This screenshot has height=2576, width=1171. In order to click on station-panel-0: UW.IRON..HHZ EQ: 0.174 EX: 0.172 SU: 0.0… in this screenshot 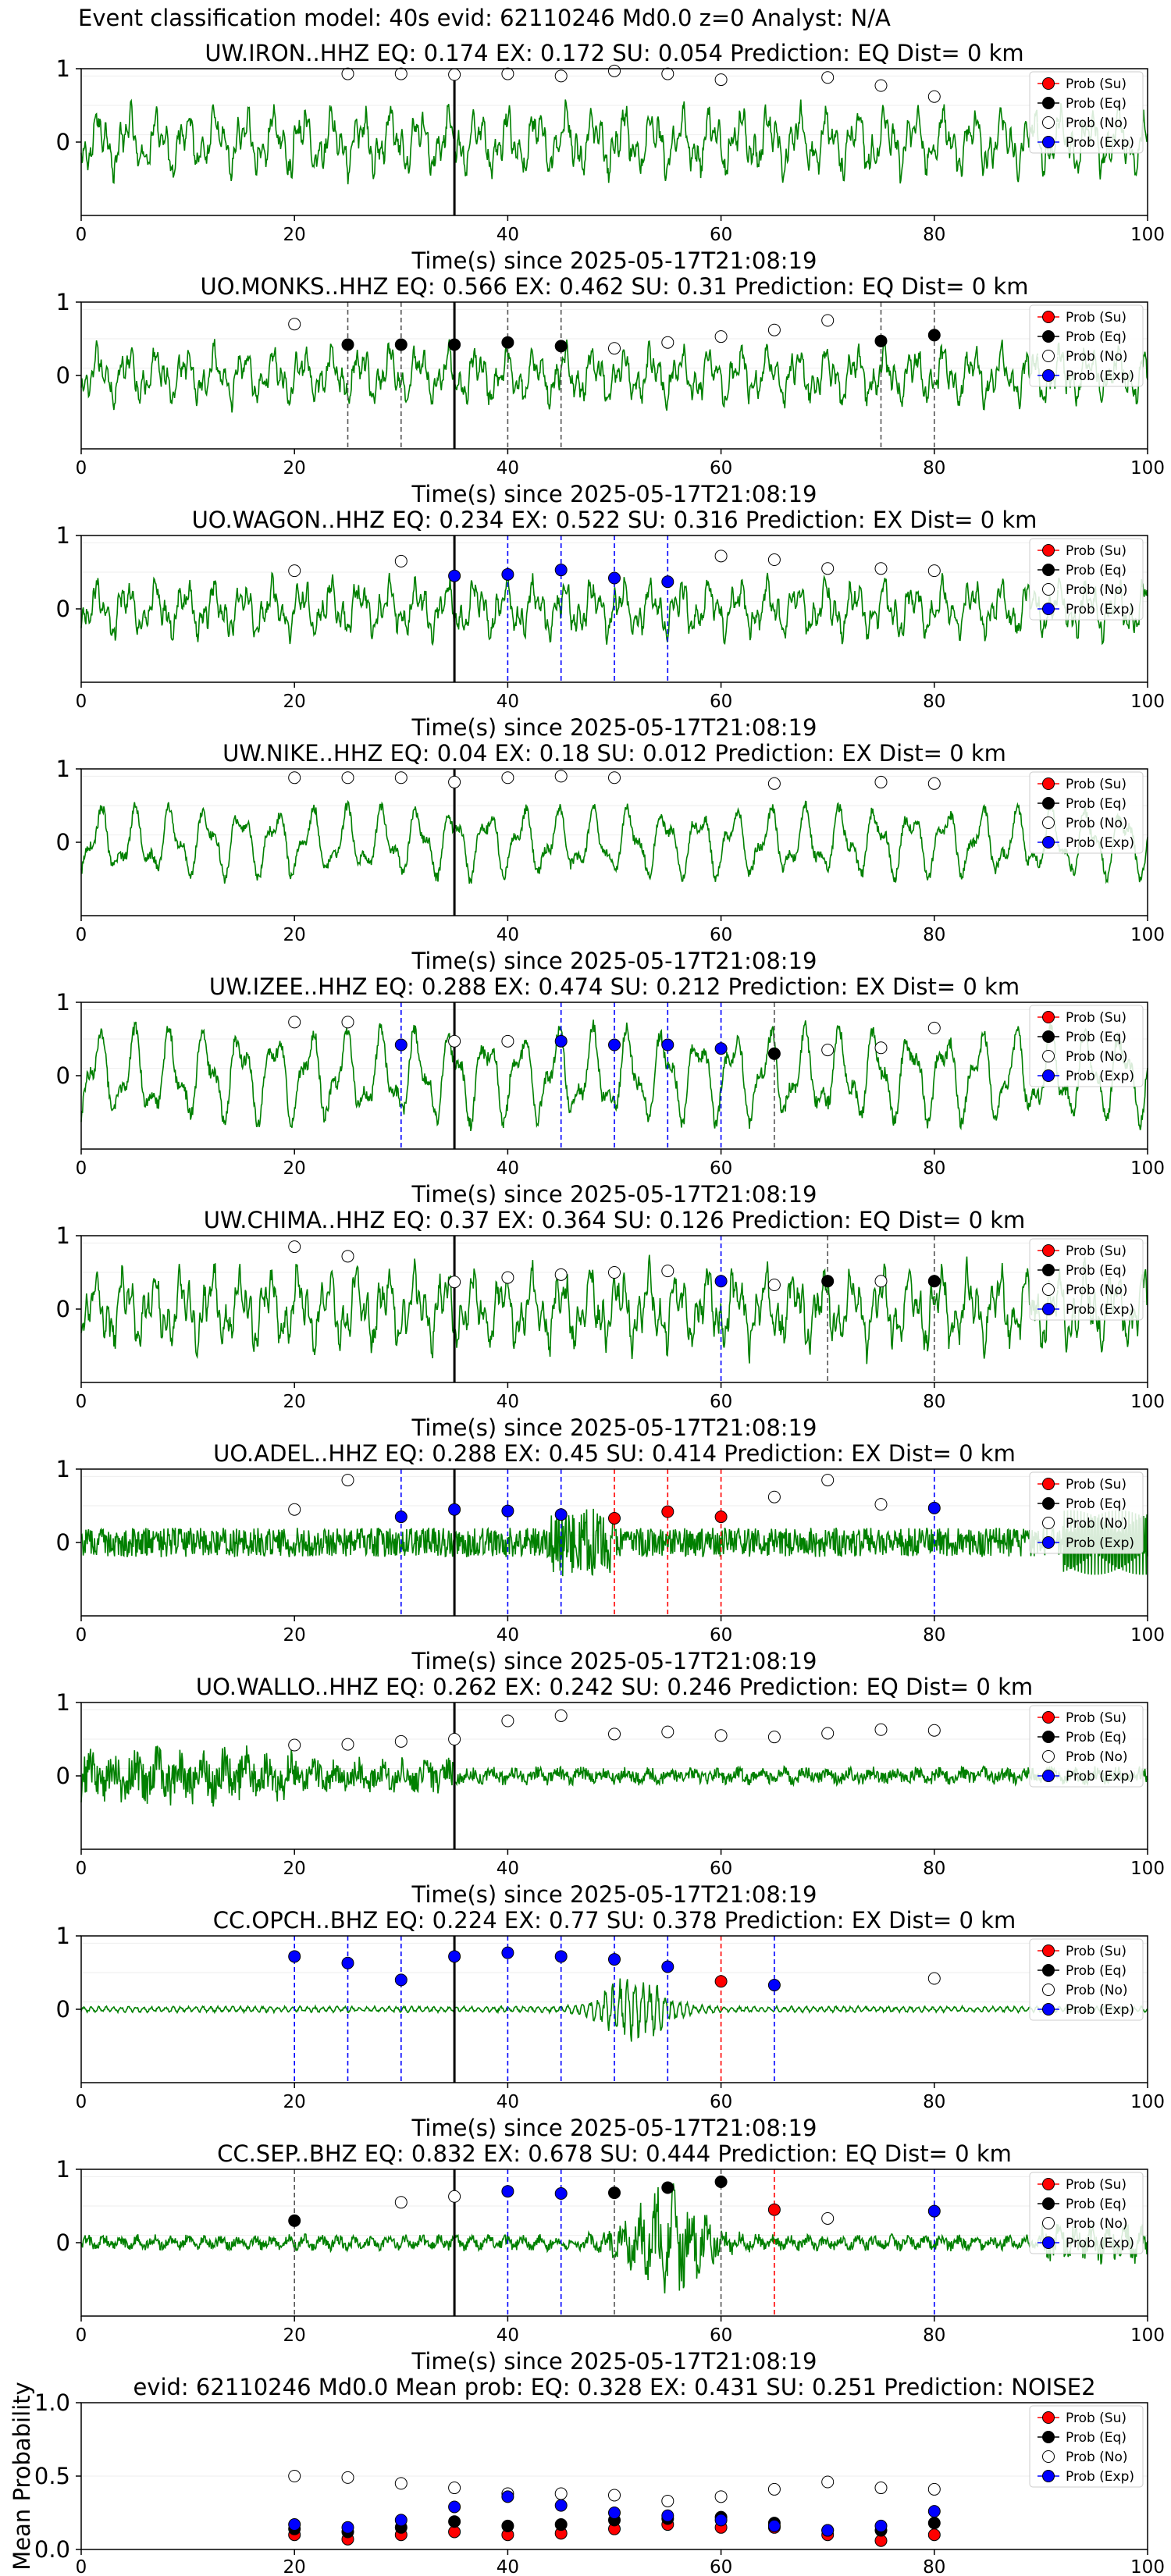, I will do `click(610, 157)`.